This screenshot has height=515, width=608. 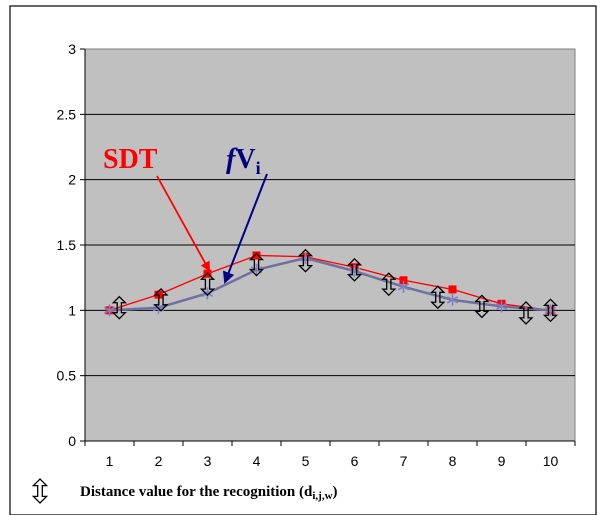 I want to click on series-line-fVi, so click(x=330, y=284).